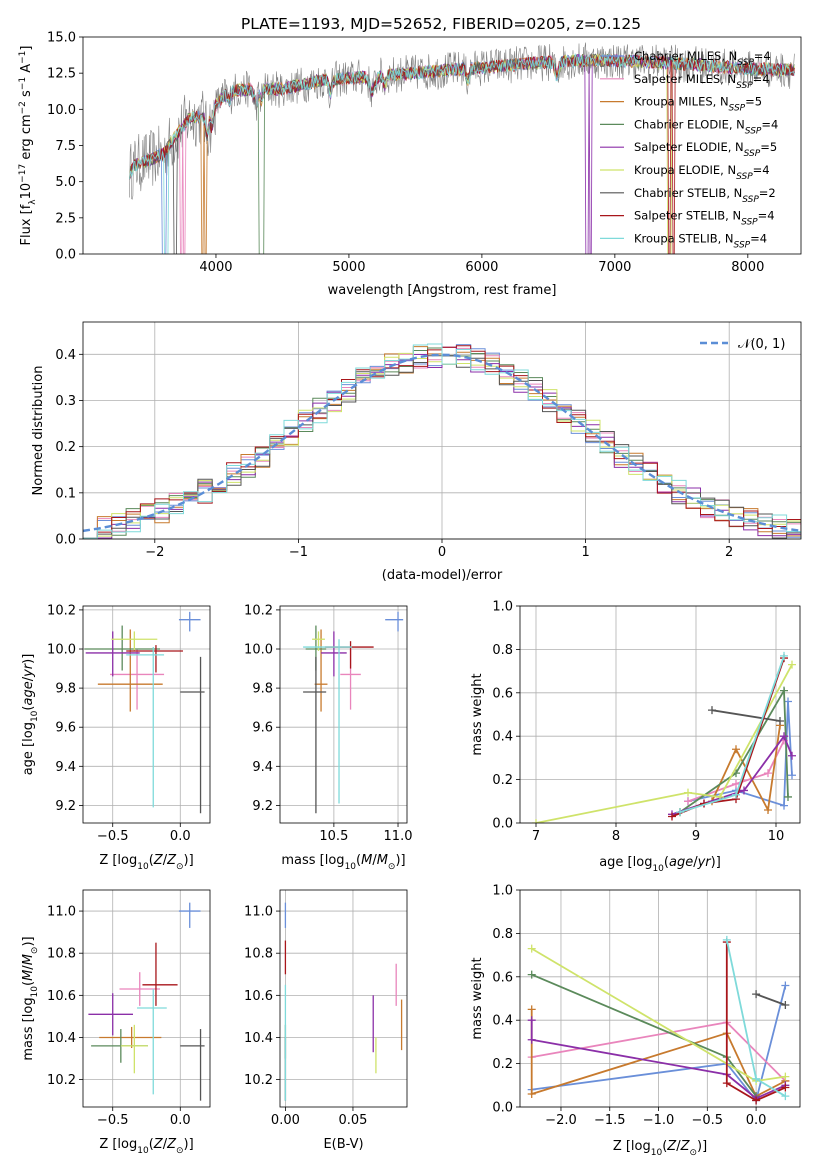 This screenshot has width=819, height=1170. I want to click on y-tick-label: 0.2, so click(65, 447).